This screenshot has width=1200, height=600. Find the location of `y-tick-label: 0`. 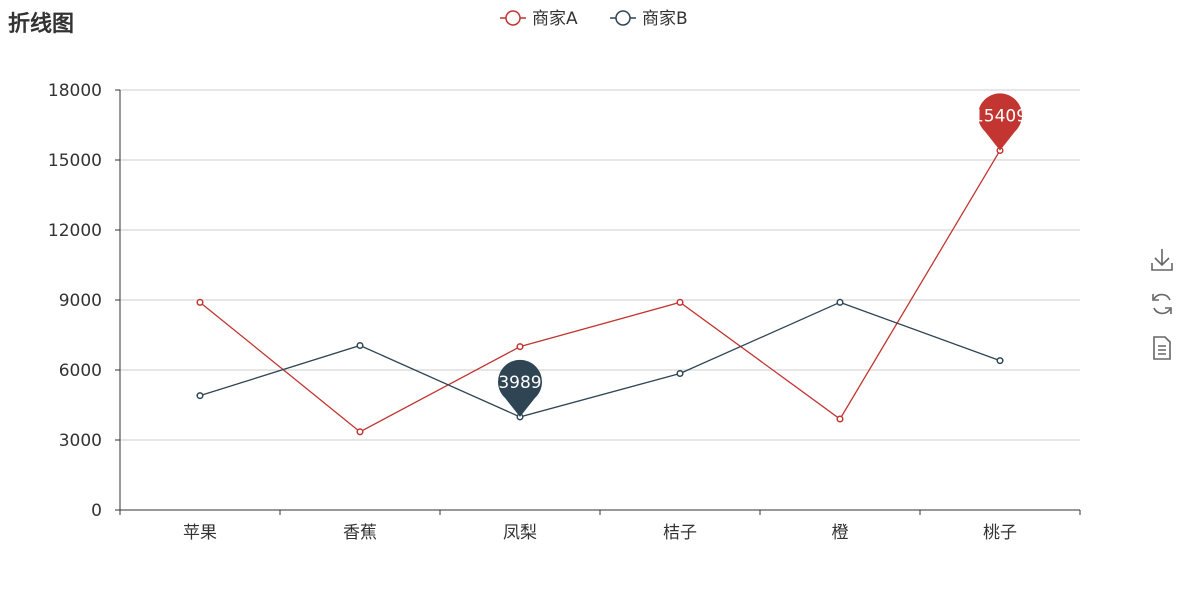

y-tick-label: 0 is located at coordinates (96, 511).